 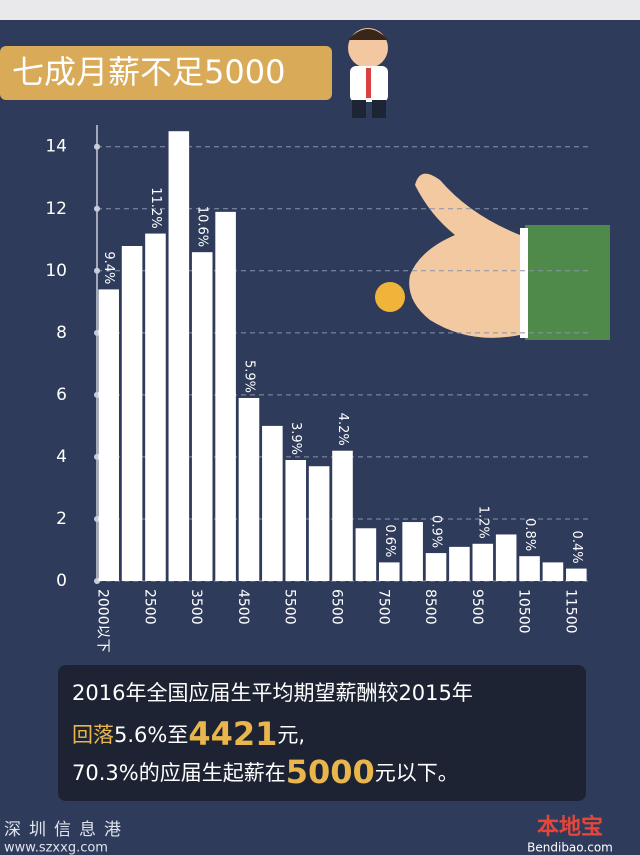 What do you see at coordinates (93, 735) in the screenshot?
I see `highlight: 回落` at bounding box center [93, 735].